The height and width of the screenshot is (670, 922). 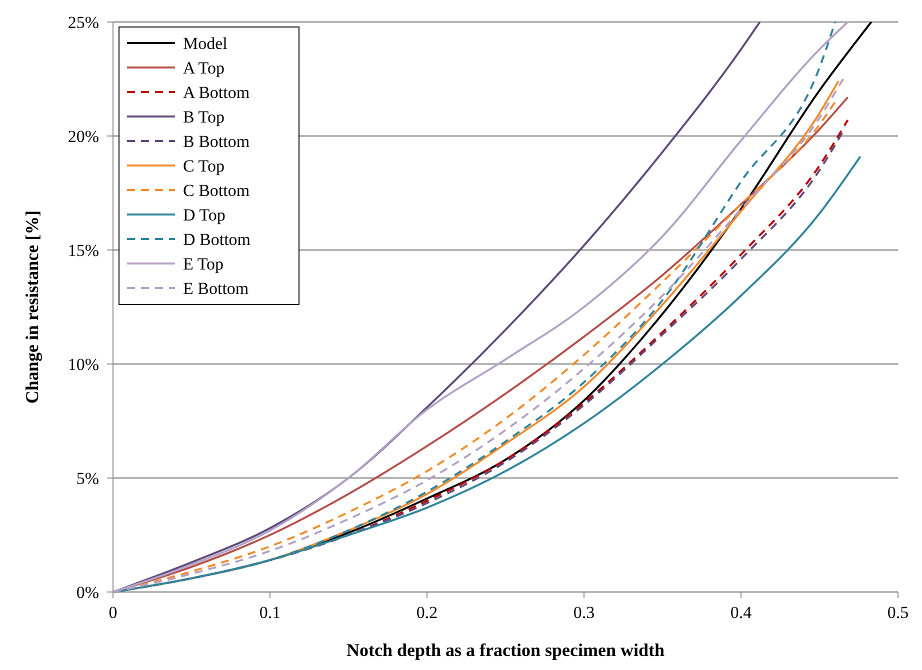 What do you see at coordinates (898, 612) in the screenshot?
I see `x-tick-label: 0.5` at bounding box center [898, 612].